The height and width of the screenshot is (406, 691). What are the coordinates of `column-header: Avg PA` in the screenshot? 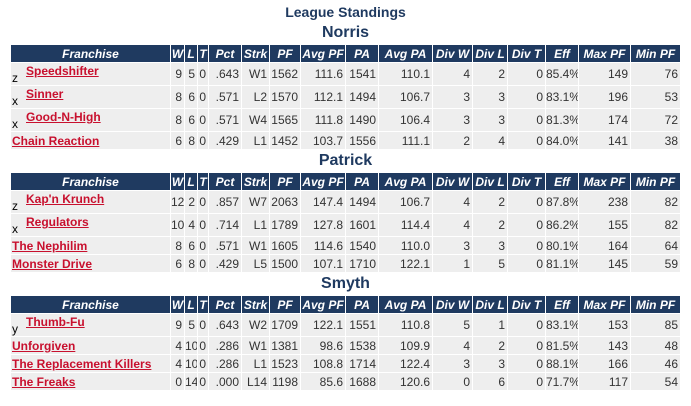 It's located at (405, 304).